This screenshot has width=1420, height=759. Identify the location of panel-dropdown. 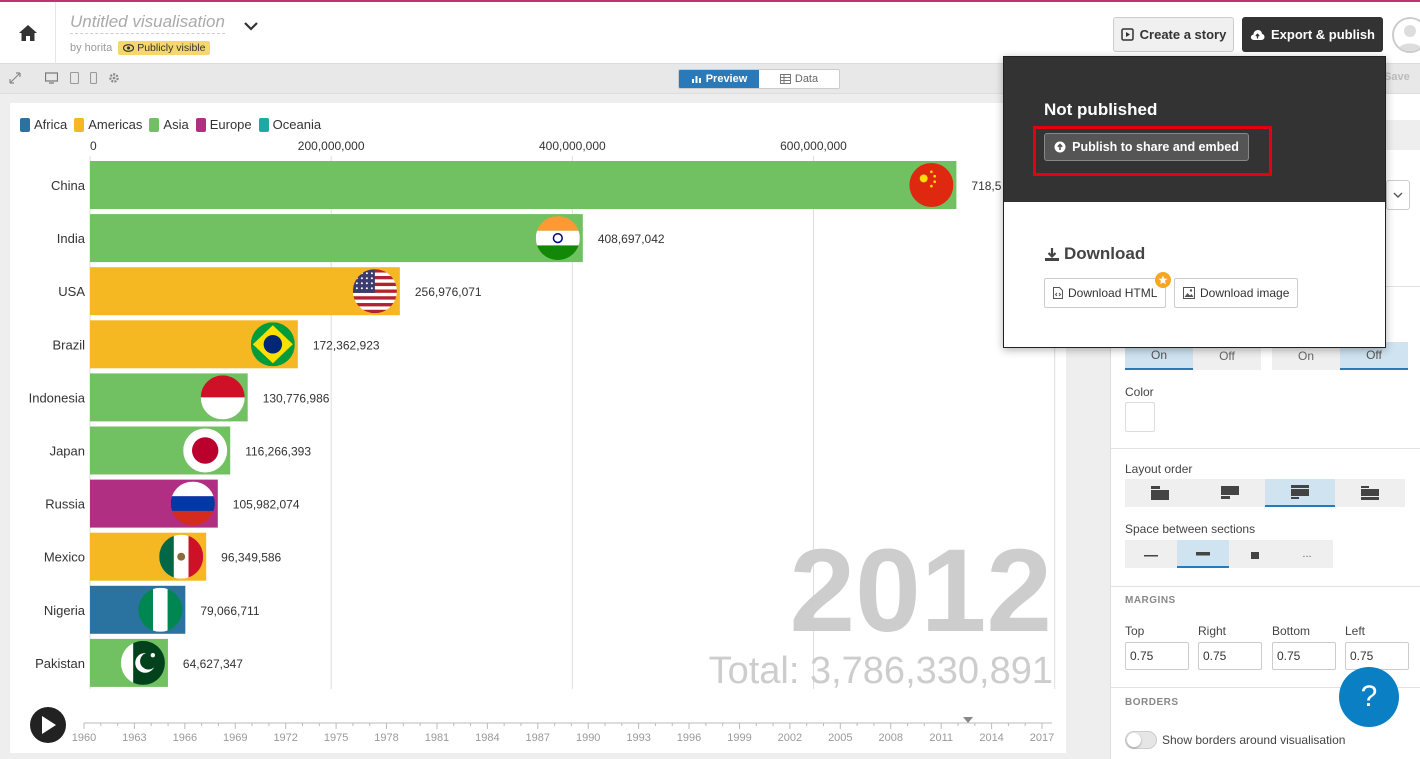
(1398, 195).